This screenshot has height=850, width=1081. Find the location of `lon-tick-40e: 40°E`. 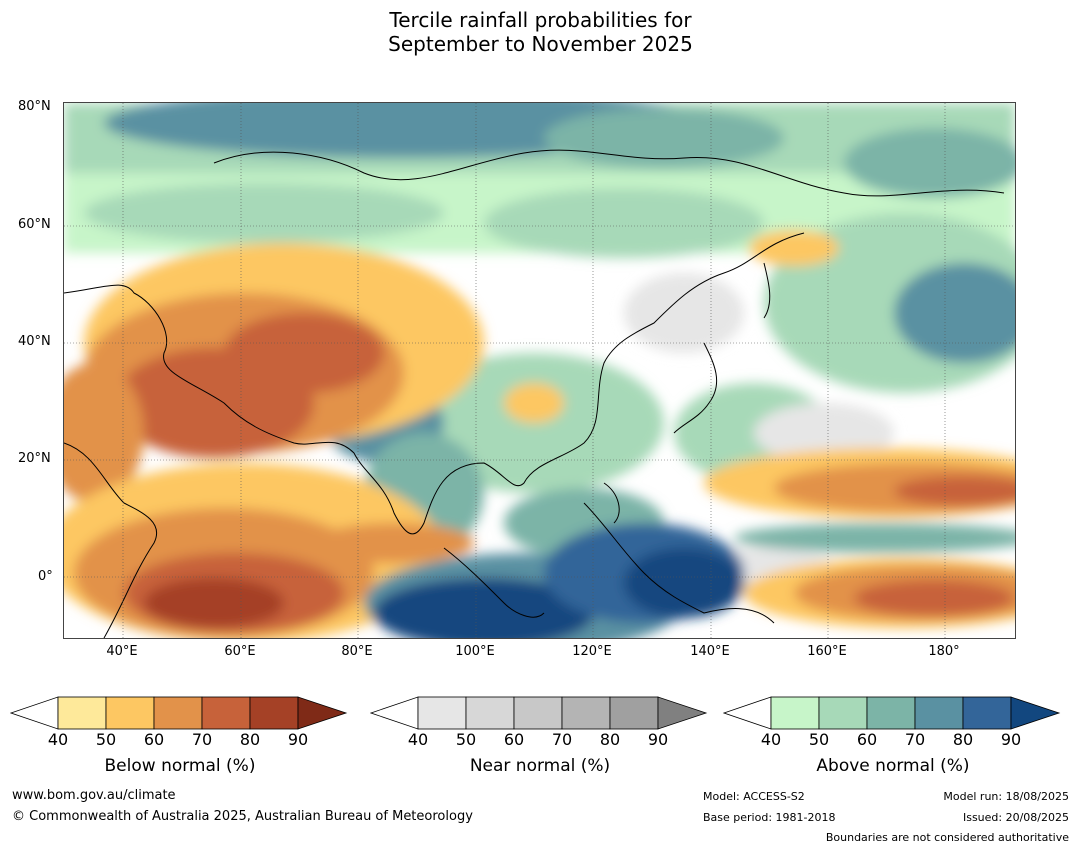

lon-tick-40e: 40°E is located at coordinates (122, 651).